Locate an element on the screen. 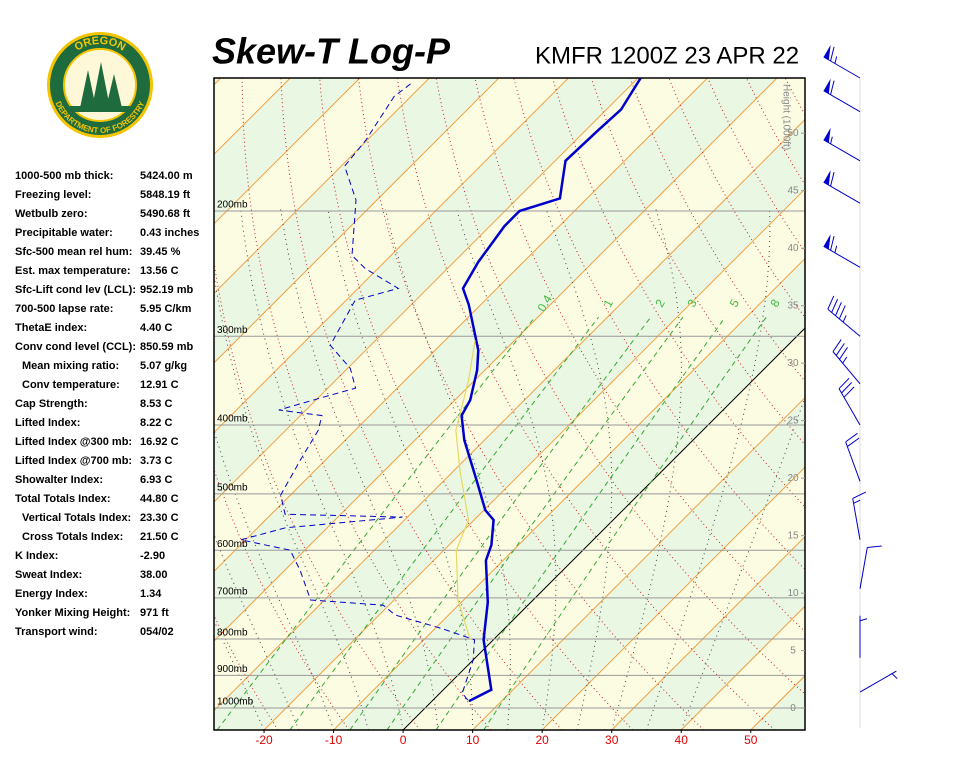 The width and height of the screenshot is (960, 768). index-value: 971 ft is located at coordinates (154, 613).